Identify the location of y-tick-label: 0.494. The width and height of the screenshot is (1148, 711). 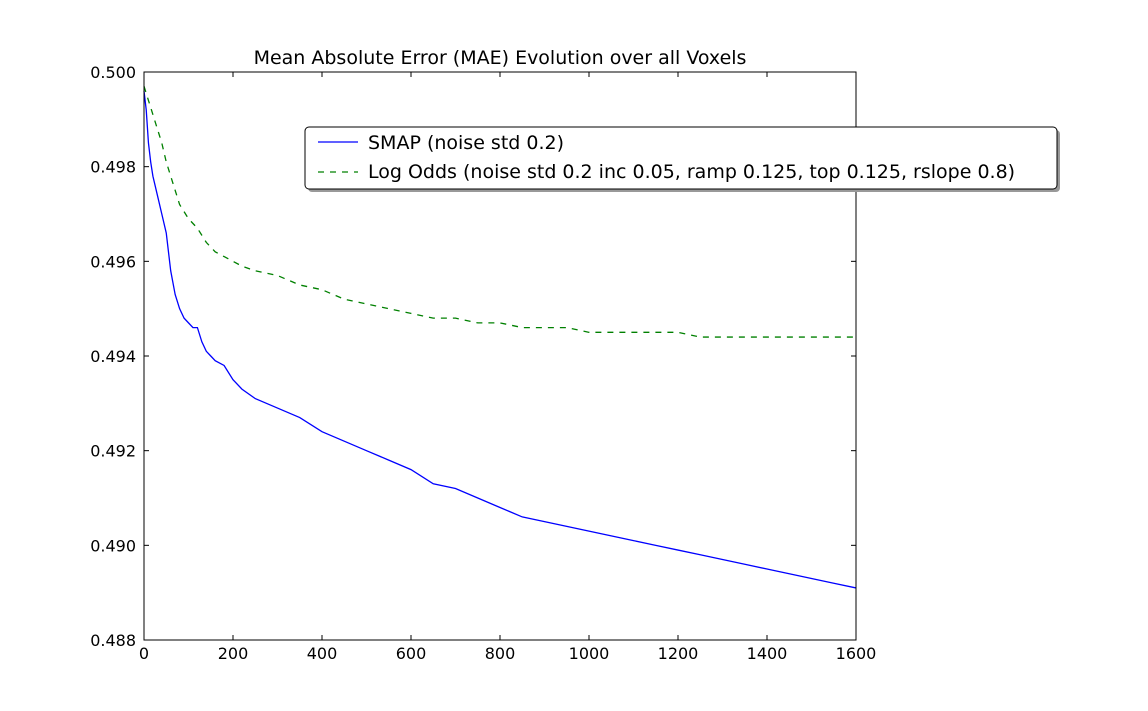
(113, 356).